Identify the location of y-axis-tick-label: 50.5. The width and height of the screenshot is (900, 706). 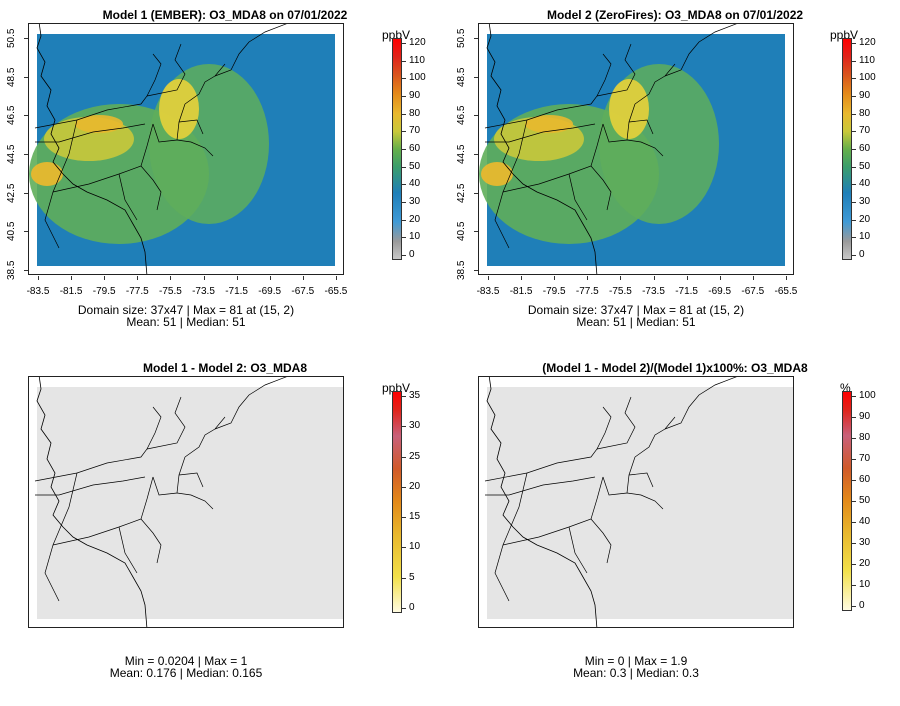
(11, 38).